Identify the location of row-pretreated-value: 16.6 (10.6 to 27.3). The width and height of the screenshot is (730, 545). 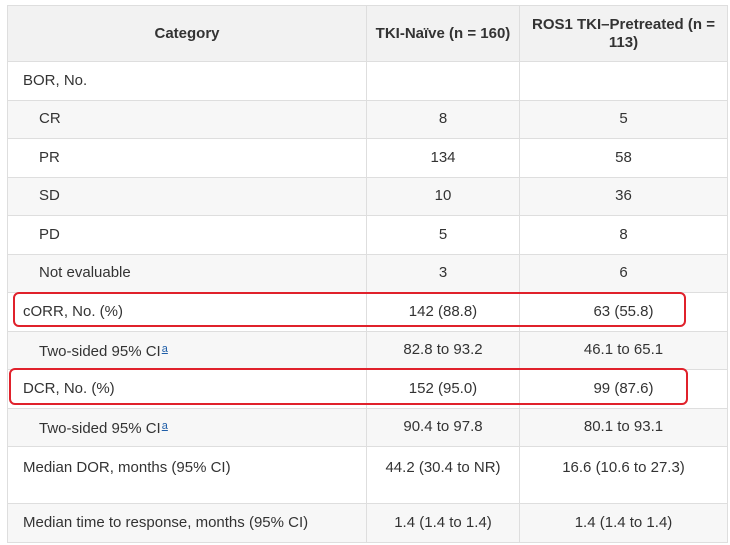
(623, 475).